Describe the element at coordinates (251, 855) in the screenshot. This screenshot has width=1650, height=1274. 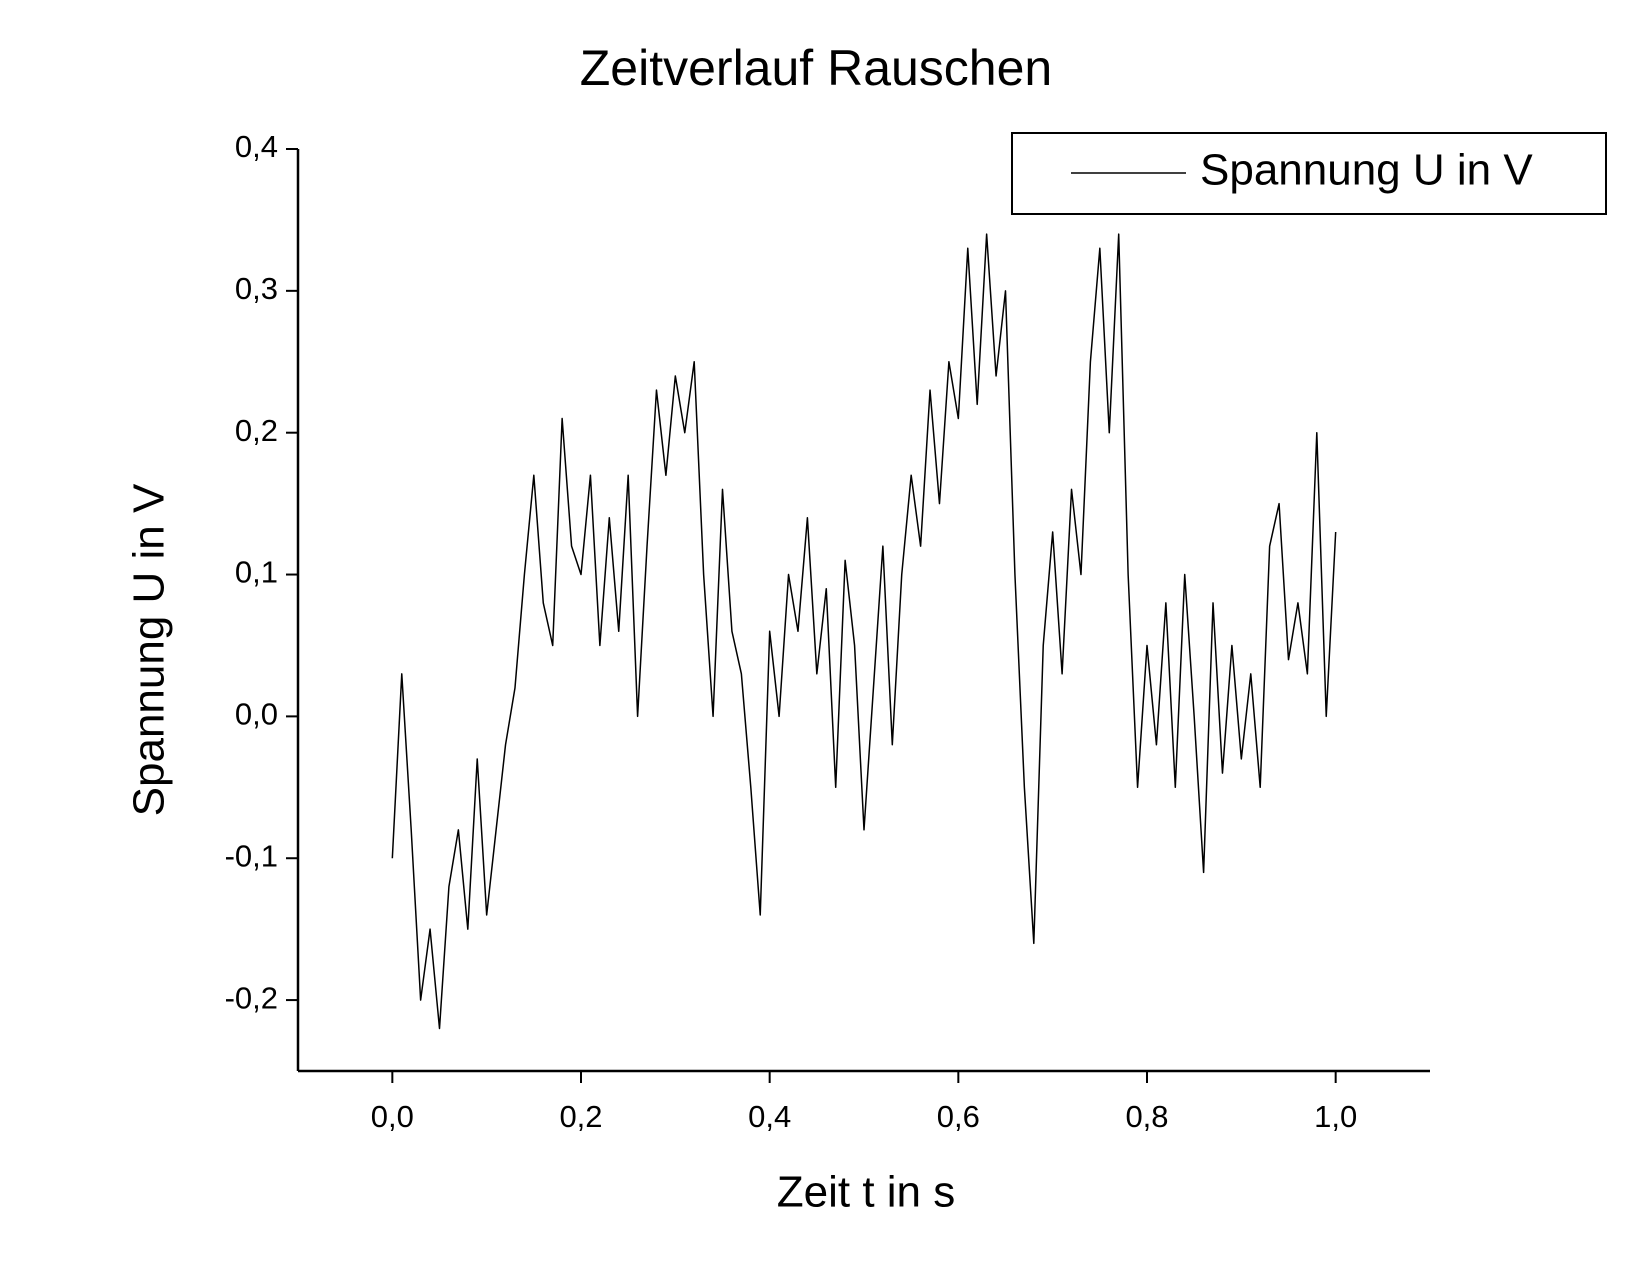
I see `y-tick-label: -0,1` at that location.